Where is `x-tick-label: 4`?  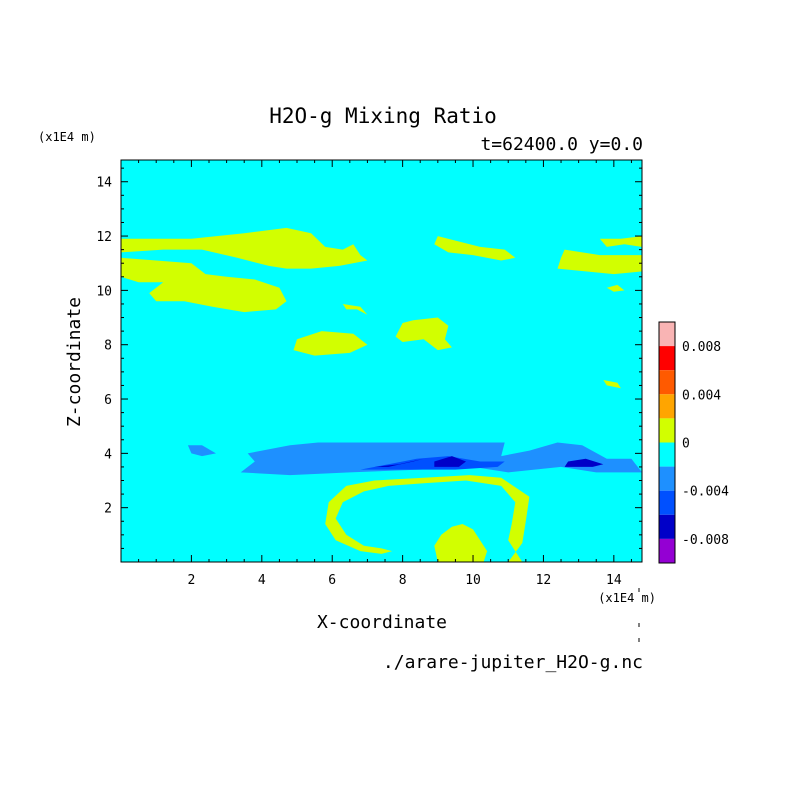 x-tick-label: 4 is located at coordinates (262, 580).